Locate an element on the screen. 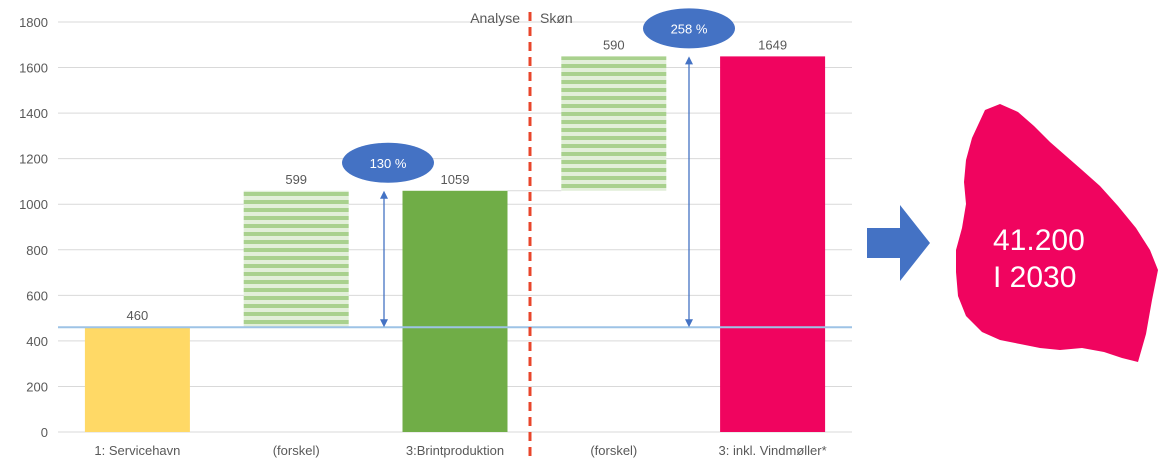 Image resolution: width=1161 pixels, height=461 pixels. data-label: 460 is located at coordinates (138, 315).